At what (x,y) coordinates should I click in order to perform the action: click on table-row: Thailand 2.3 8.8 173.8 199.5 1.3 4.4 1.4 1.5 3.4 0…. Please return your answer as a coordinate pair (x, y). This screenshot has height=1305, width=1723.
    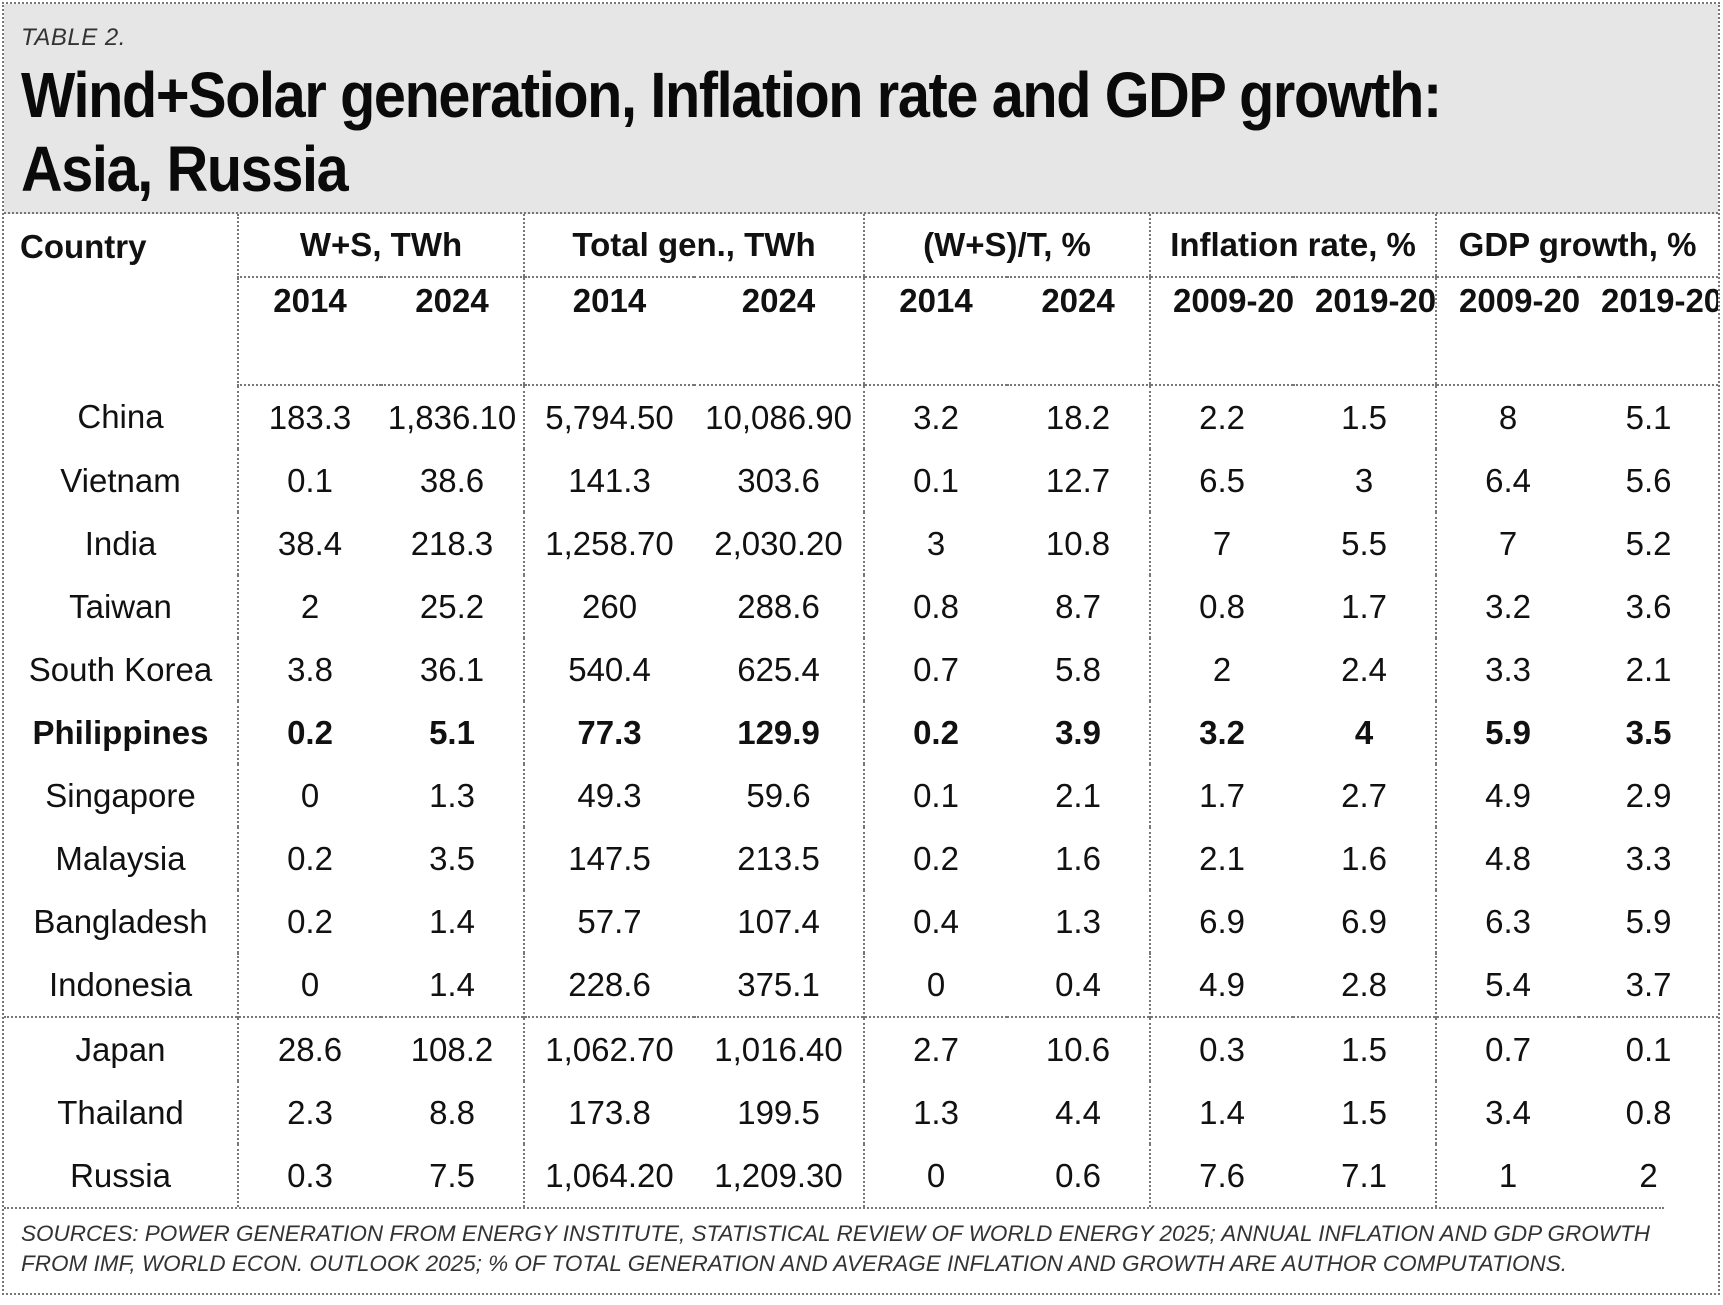
    Looking at the image, I should click on (861, 1112).